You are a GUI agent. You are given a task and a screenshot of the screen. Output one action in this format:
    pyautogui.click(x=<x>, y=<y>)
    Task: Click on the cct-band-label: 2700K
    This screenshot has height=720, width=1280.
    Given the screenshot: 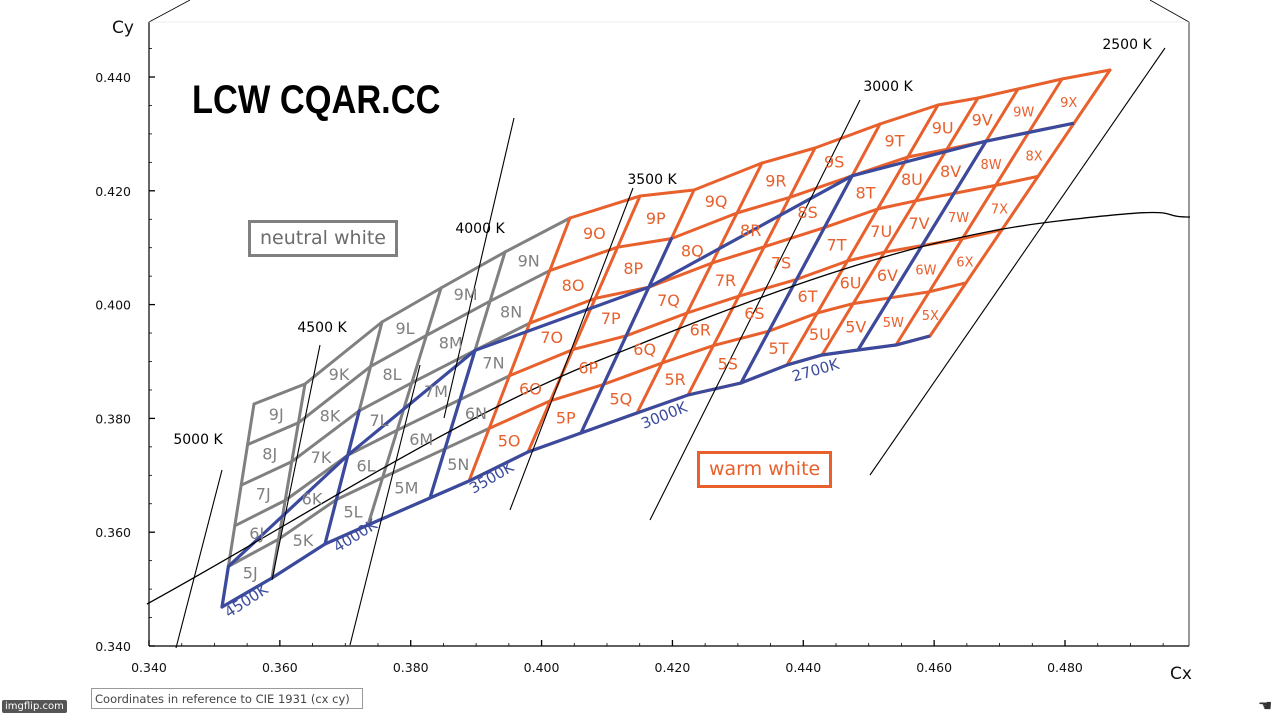 What is the action you would take?
    pyautogui.click(x=816, y=370)
    